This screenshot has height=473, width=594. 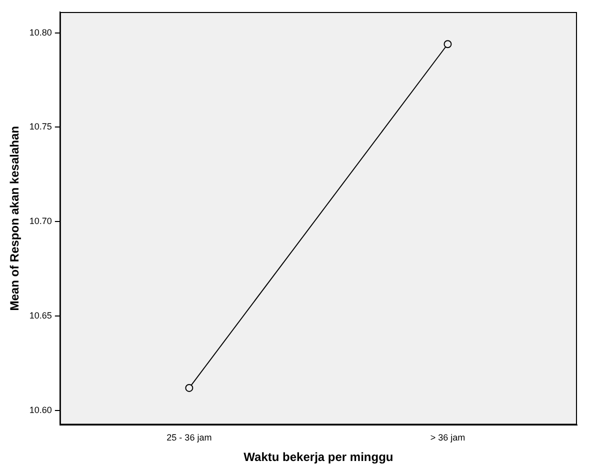 I want to click on x-tick-label: 25 - 36 jam, so click(x=189, y=437).